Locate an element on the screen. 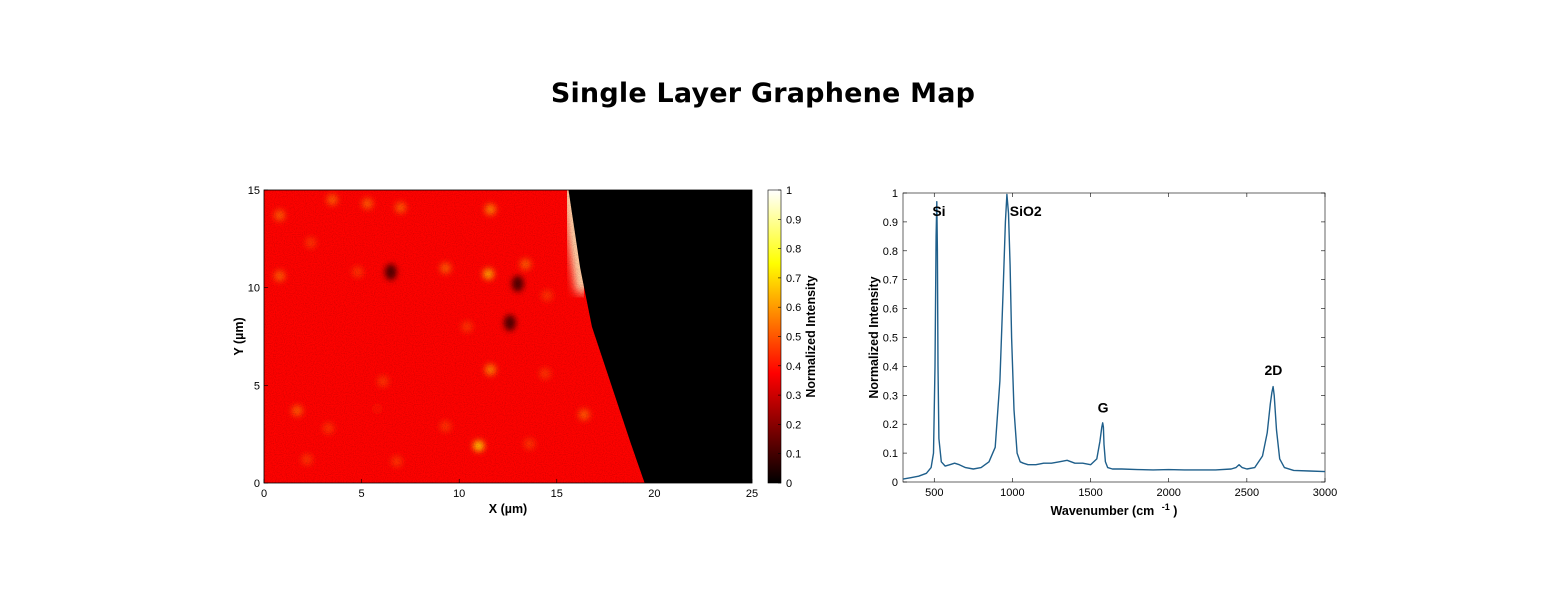 The width and height of the screenshot is (1560, 593). colorbar-tick-label: 0.4 is located at coordinates (793, 367).